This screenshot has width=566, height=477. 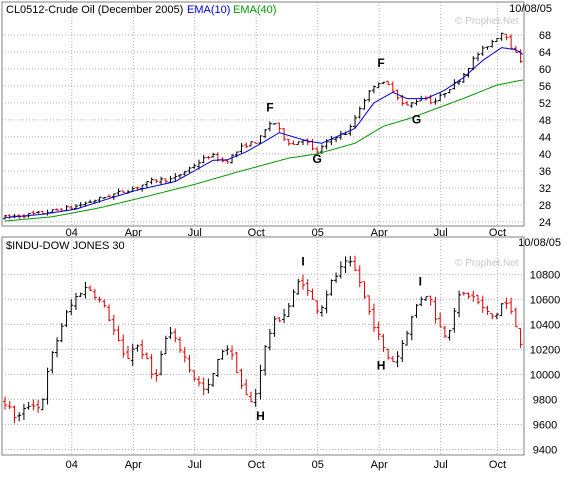 I want to click on y-tick-label: 56, so click(x=545, y=87).